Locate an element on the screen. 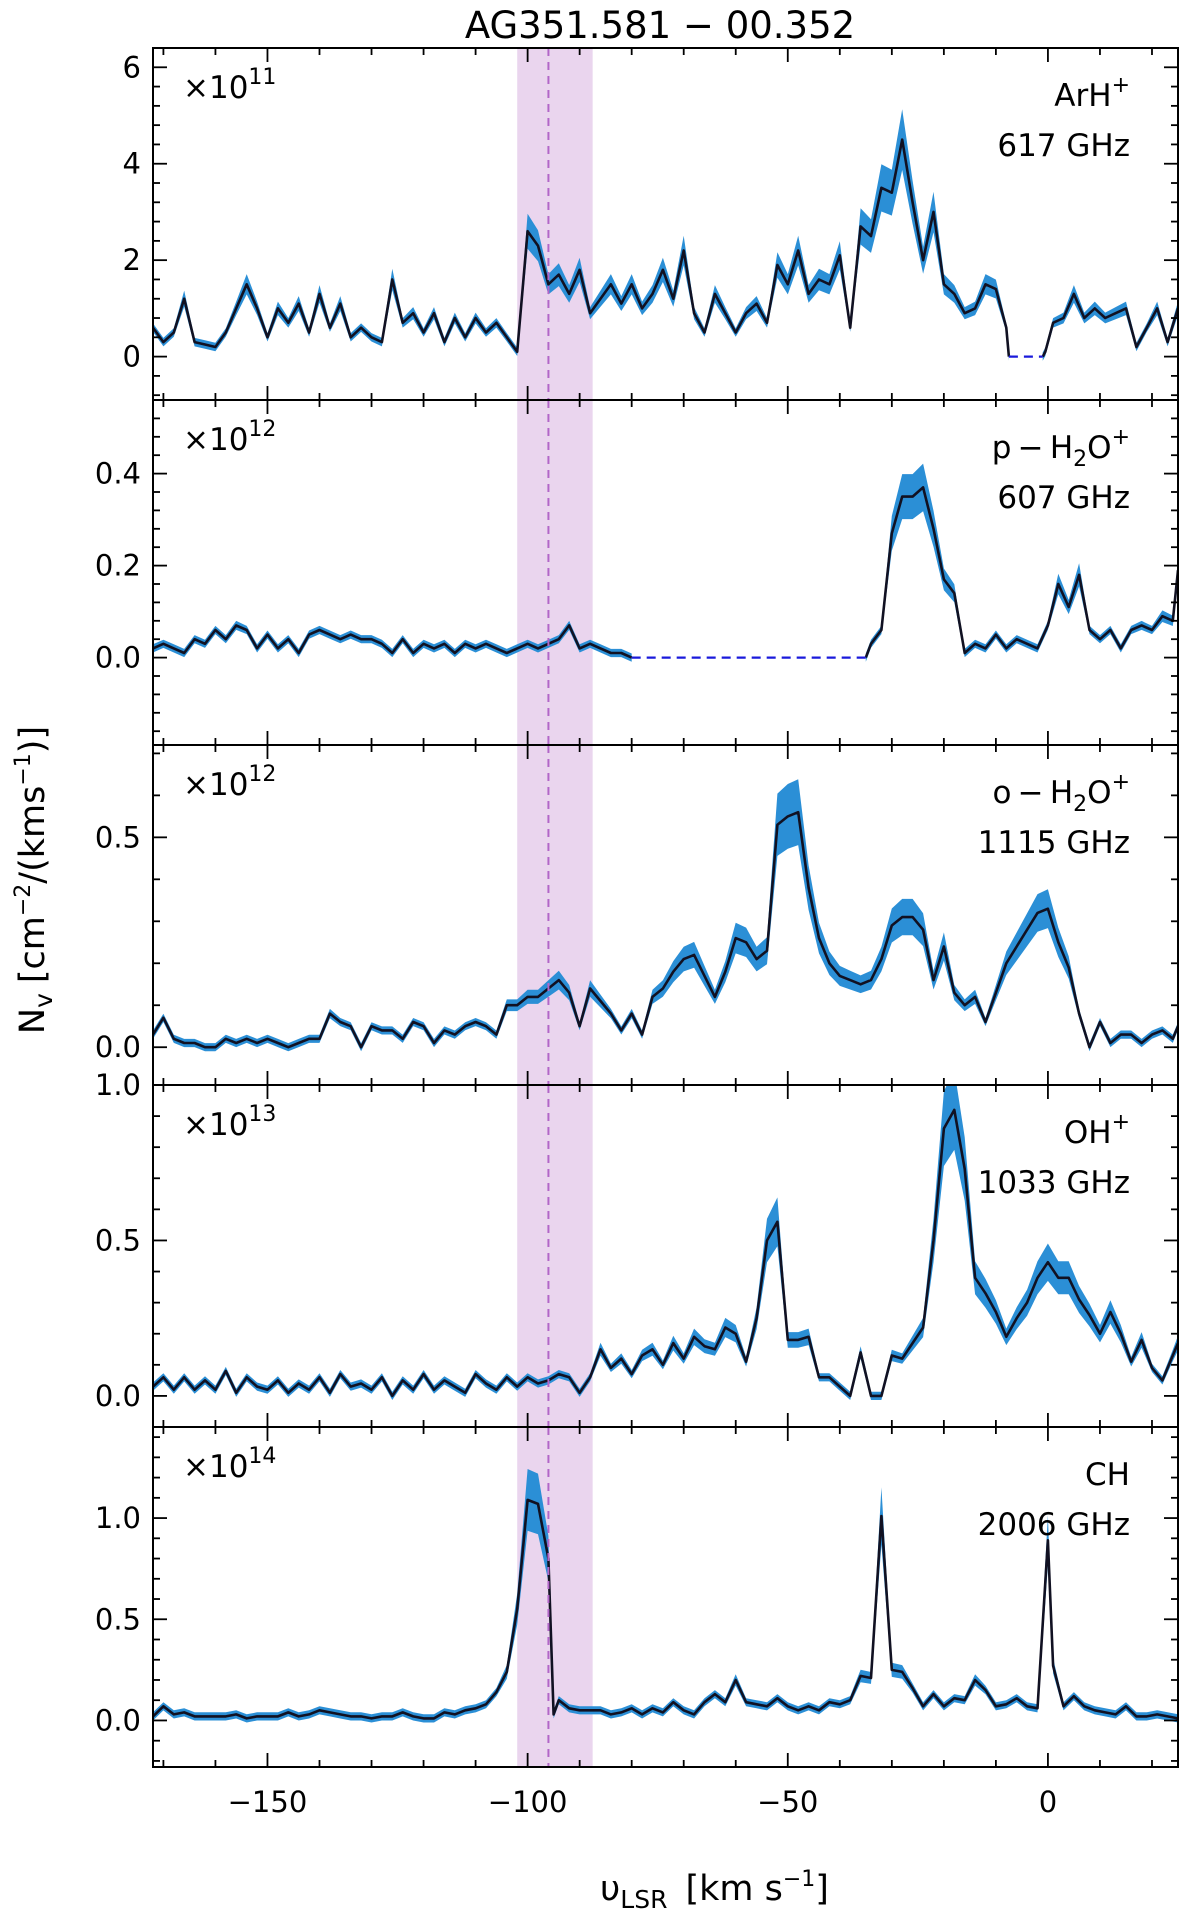  y-axis-label-unit-sup2: −1 is located at coordinates (23, 769).